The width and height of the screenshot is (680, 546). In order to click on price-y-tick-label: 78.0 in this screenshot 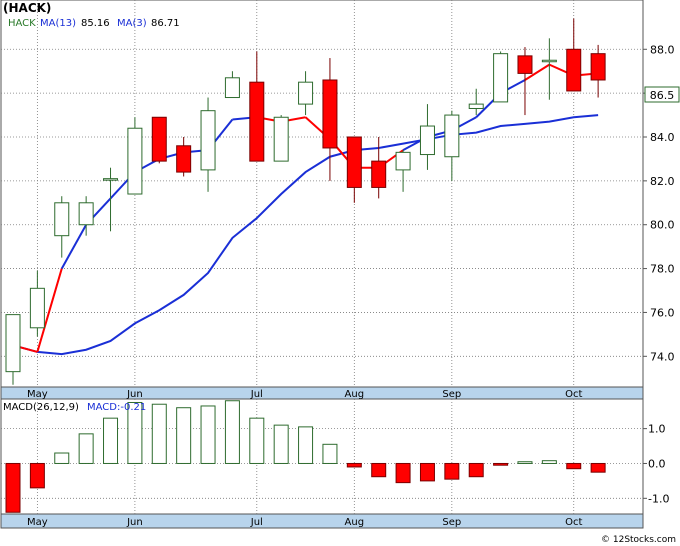, I will do `click(662, 269)`.